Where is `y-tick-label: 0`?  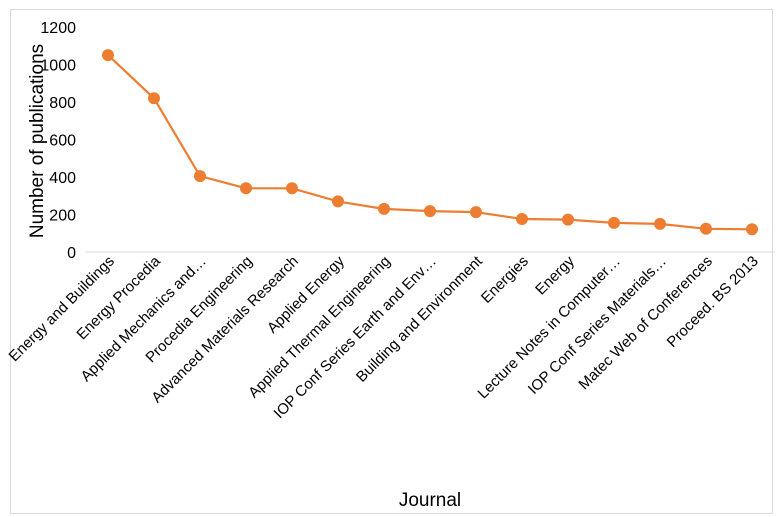 y-tick-label: 0 is located at coordinates (71, 253).